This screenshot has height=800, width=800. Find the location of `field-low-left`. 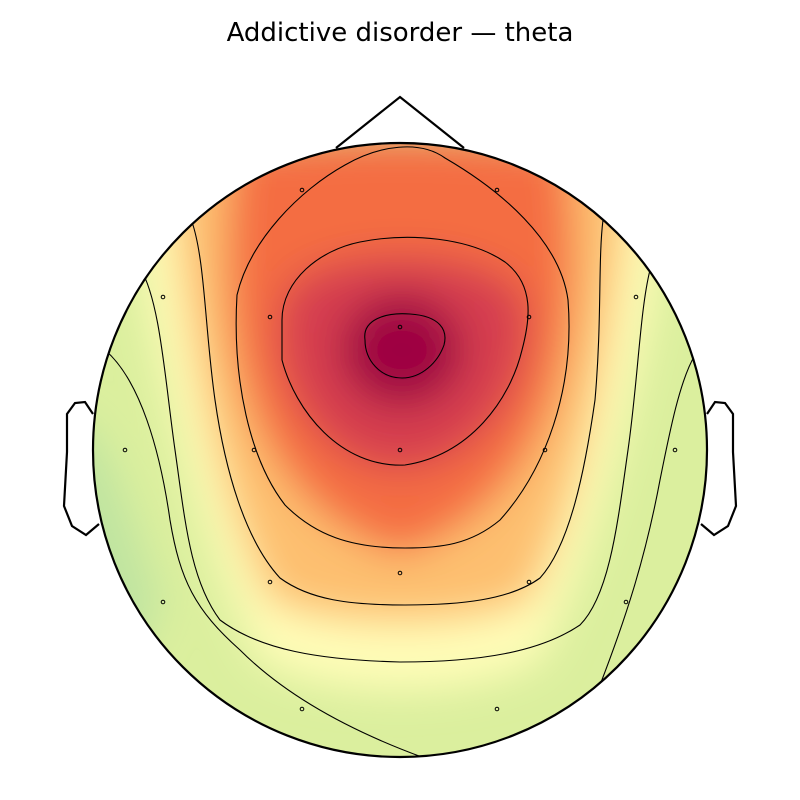

field-low-left is located at coordinates (126, 537).